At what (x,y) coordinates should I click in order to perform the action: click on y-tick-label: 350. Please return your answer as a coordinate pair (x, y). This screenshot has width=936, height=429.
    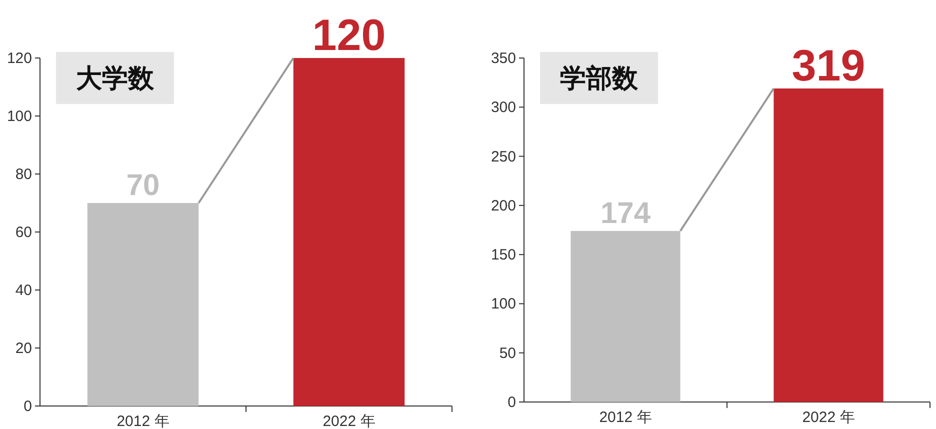
    Looking at the image, I should click on (503, 58).